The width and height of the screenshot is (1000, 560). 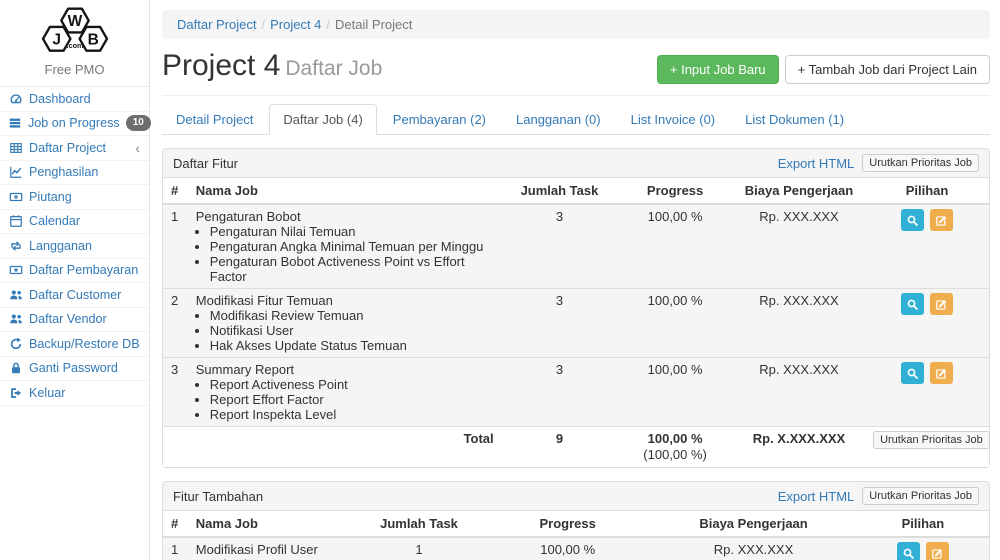 I want to click on row-number: 2, so click(x=175, y=323).